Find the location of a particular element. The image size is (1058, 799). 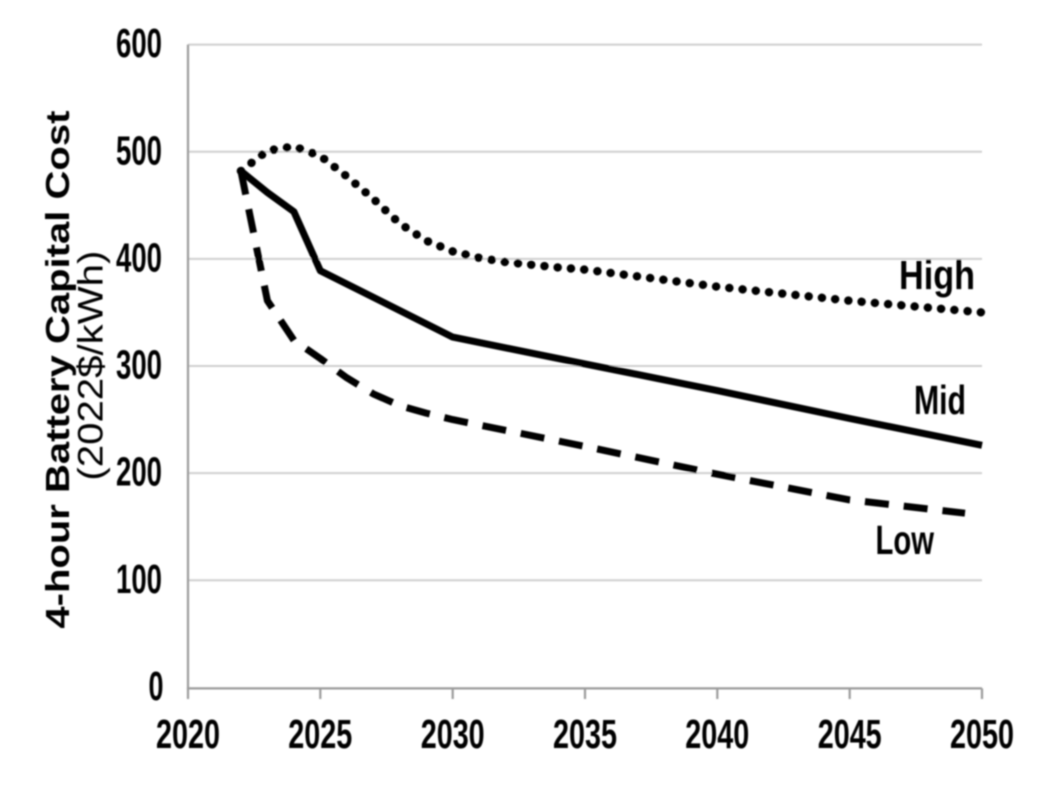

svg-text: 2035 is located at coordinates (585, 734).